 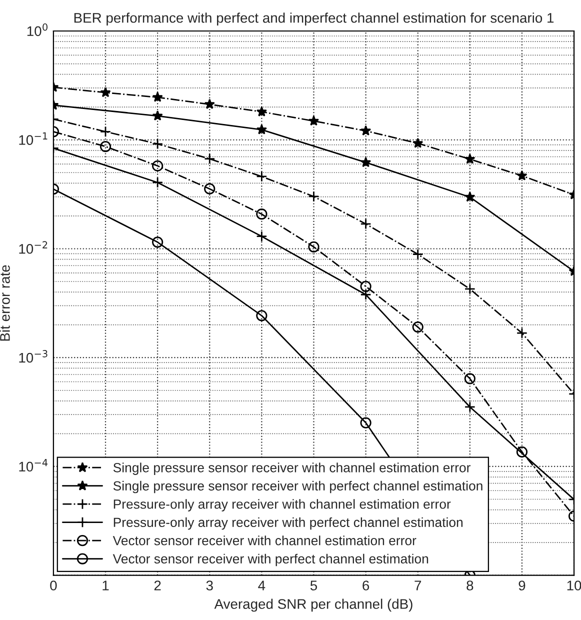 I want to click on y-tick-label: 10$^{0}$, so click(x=37, y=29).